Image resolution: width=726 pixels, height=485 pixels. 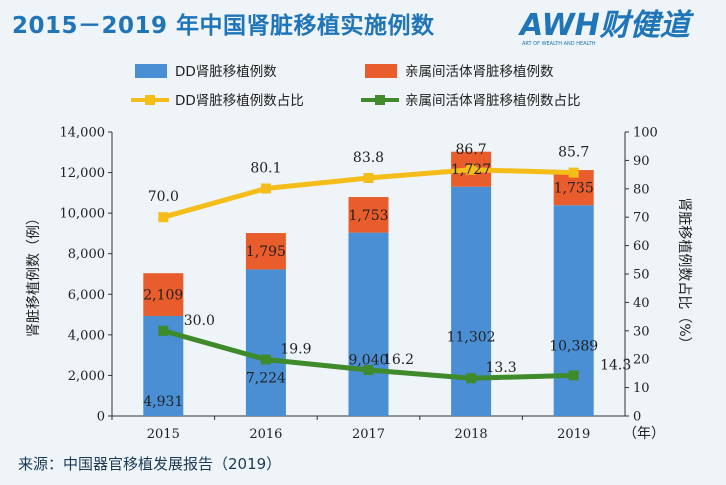 I want to click on right-axis-tick-label: 100, so click(x=645, y=133).